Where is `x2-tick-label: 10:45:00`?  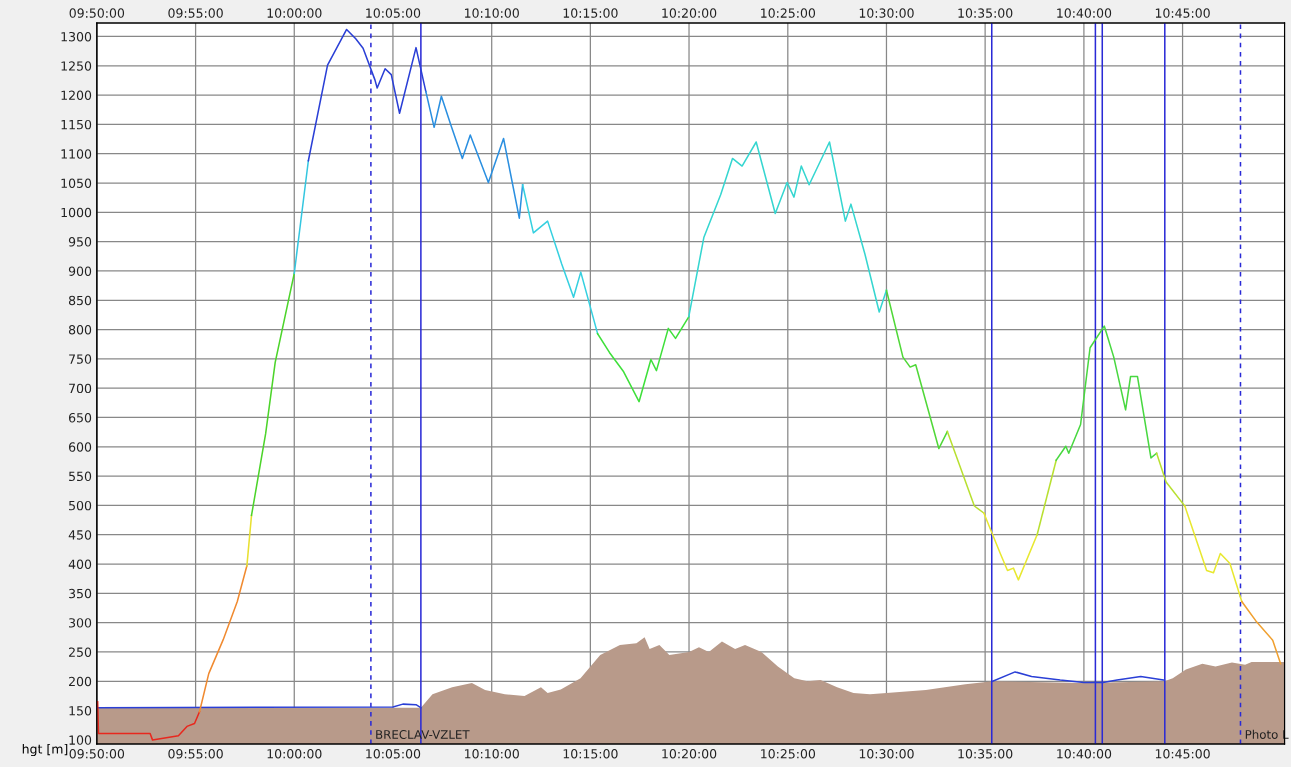 x2-tick-label: 10:45:00 is located at coordinates (1182, 13).